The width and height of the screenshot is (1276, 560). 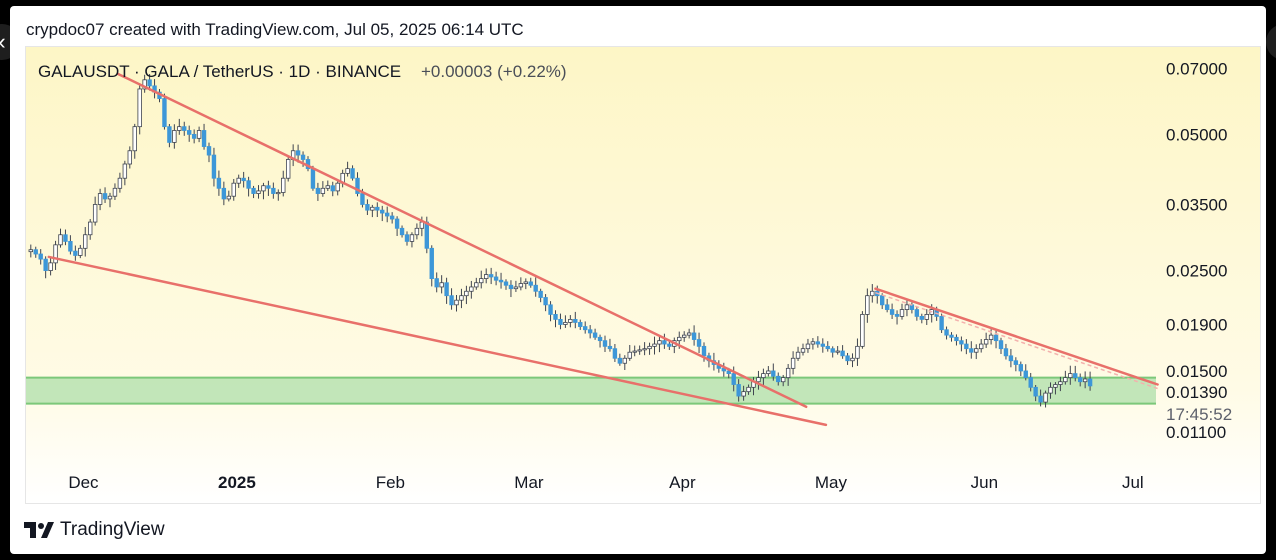 What do you see at coordinates (1199, 414) in the screenshot?
I see `bar-countdown-label: 17:45:52` at bounding box center [1199, 414].